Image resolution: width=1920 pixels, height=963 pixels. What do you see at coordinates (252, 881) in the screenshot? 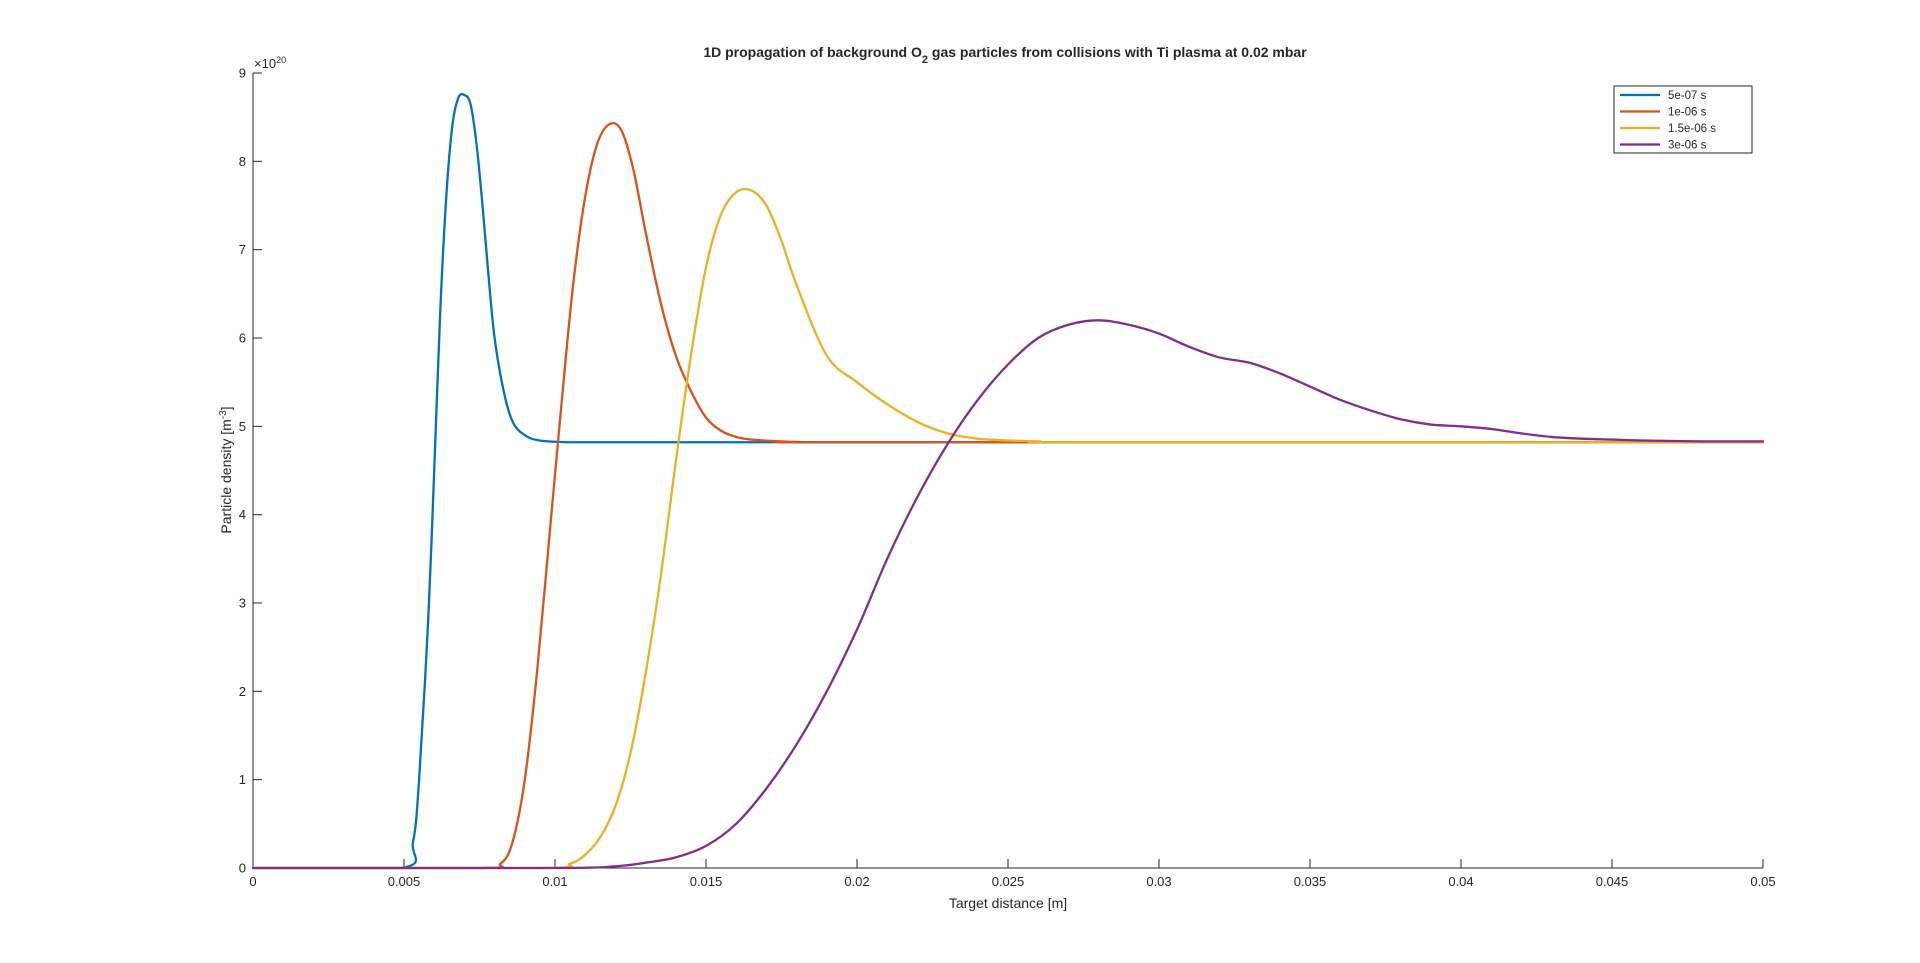
I see `x-tick-label: 0` at bounding box center [252, 881].